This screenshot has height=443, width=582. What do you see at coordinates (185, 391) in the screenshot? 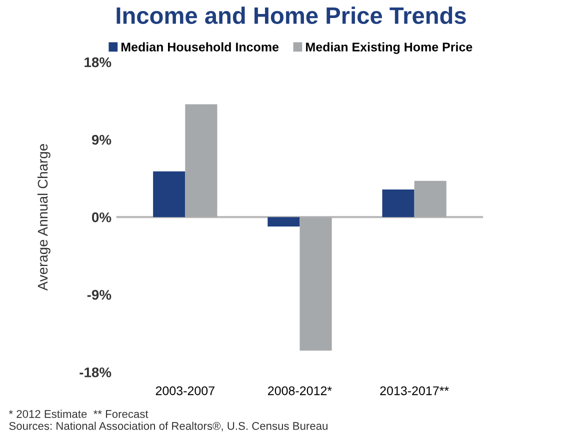
I see `x-tick-label: 2003-2007` at bounding box center [185, 391].